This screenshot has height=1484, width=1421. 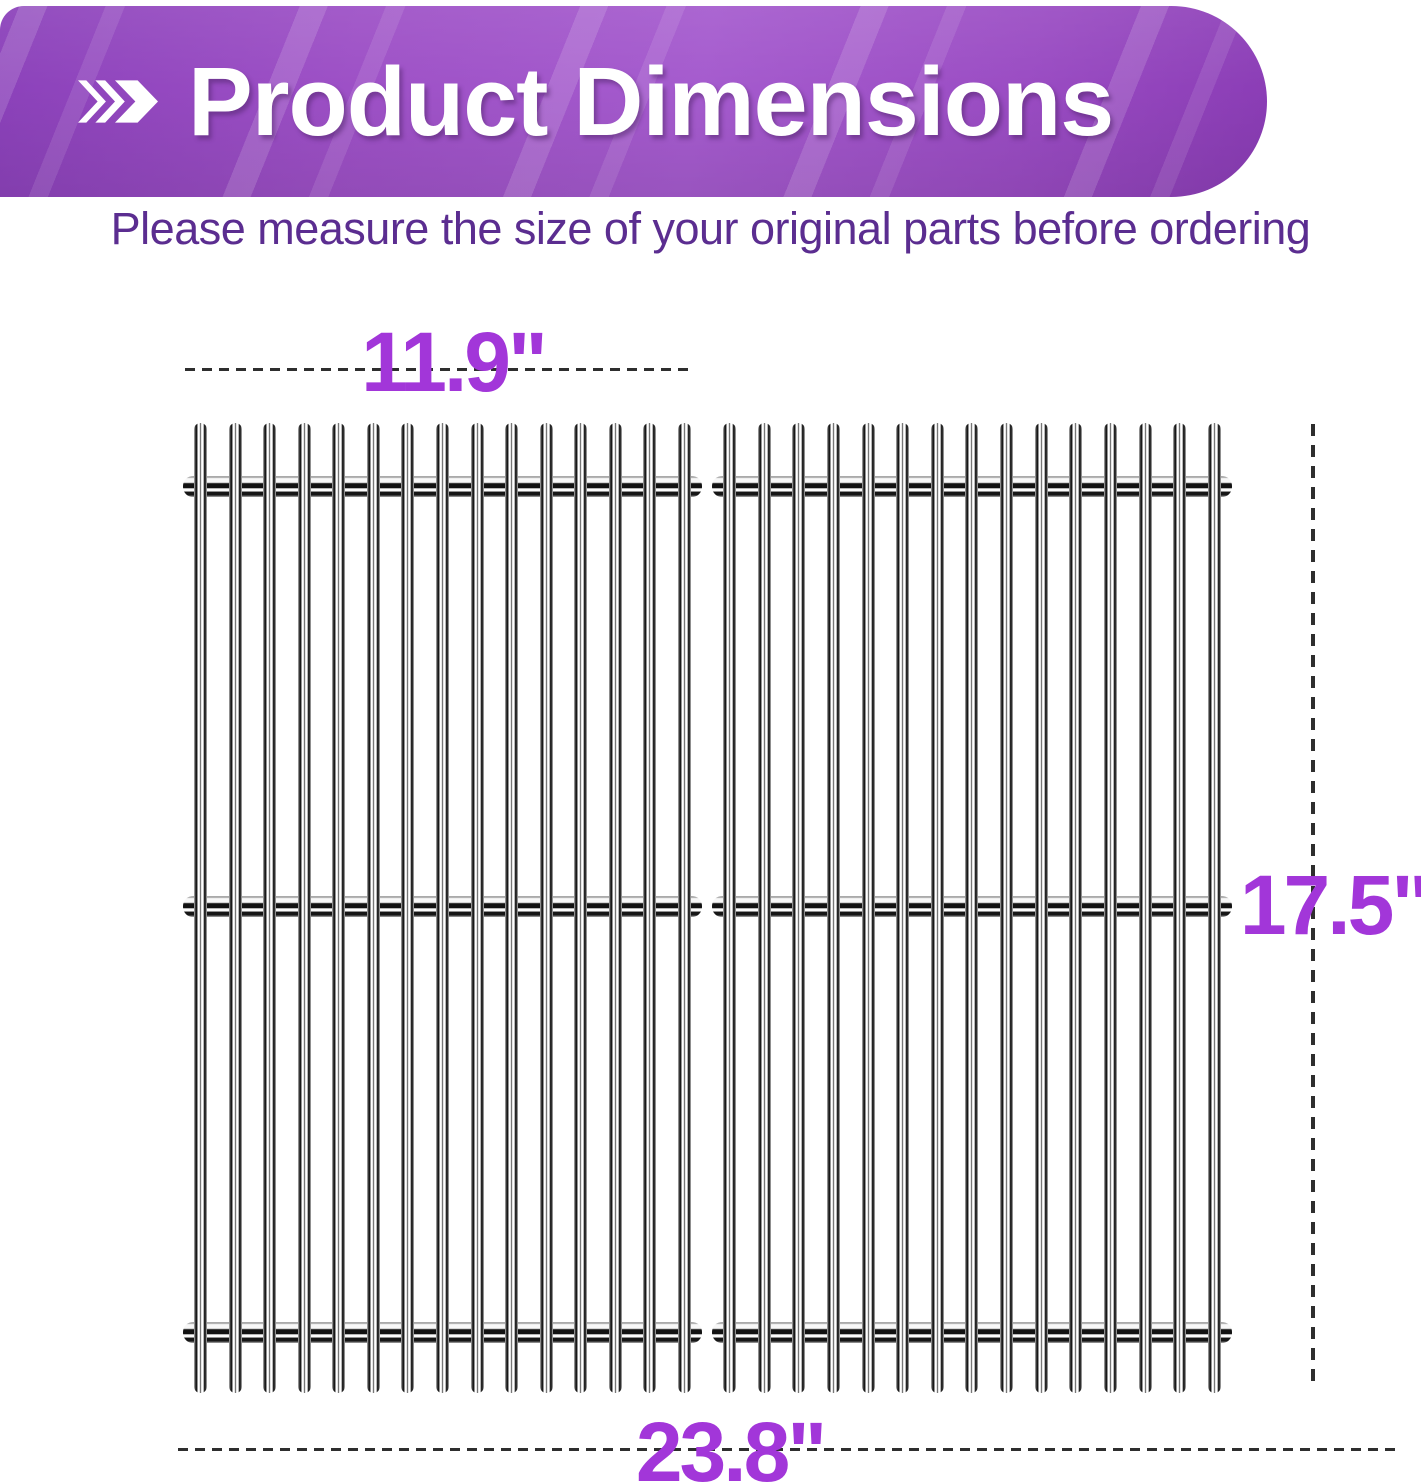 What do you see at coordinates (1330, 905) in the screenshot?
I see `grate-height-label: 17.5"` at bounding box center [1330, 905].